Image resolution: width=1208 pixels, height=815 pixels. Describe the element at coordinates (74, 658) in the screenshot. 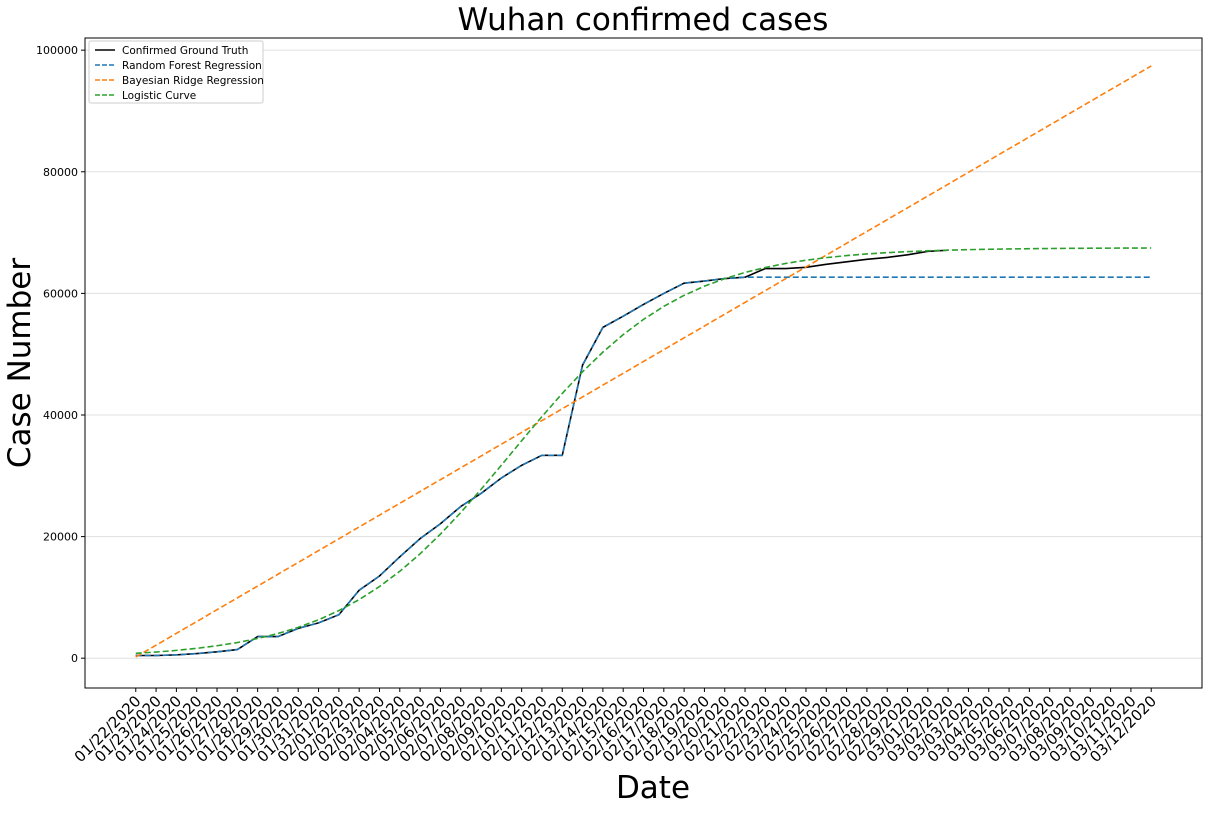

I see `y-tick-label: 0` at that location.